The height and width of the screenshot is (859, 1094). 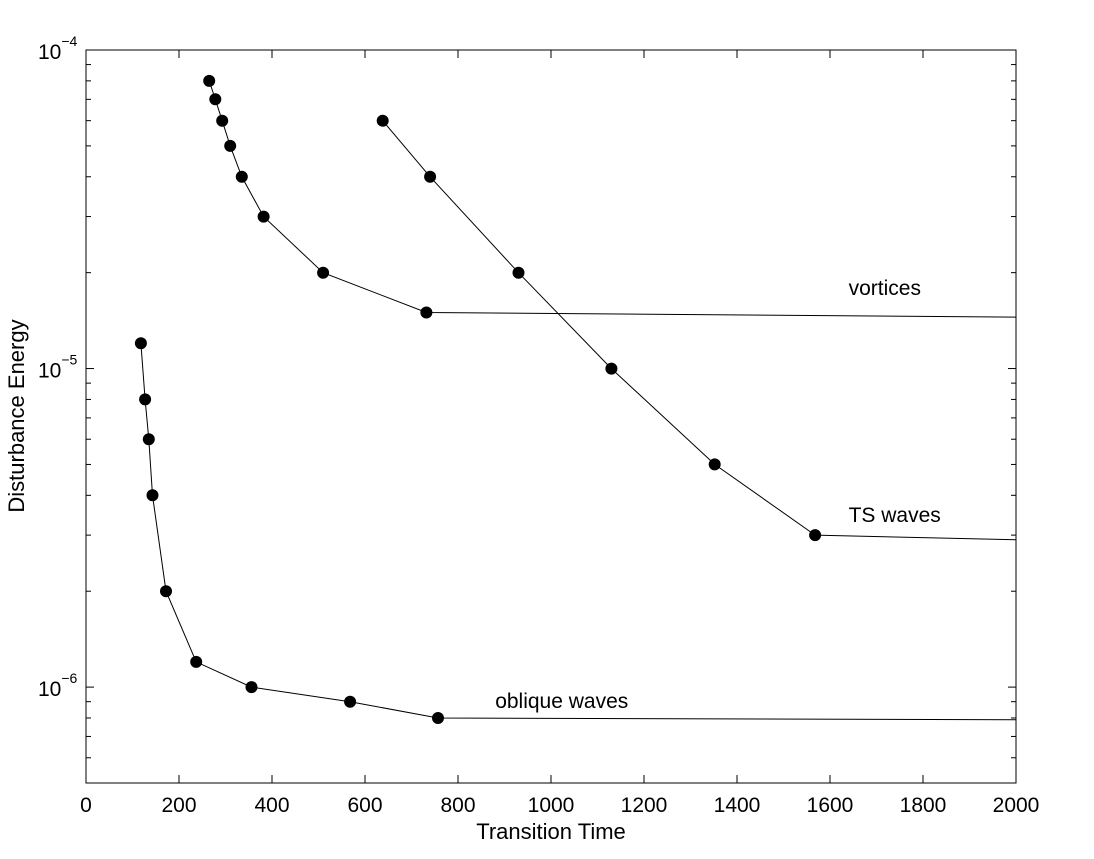 What do you see at coordinates (561, 701) in the screenshot?
I see `series-annotation: oblique waves` at bounding box center [561, 701].